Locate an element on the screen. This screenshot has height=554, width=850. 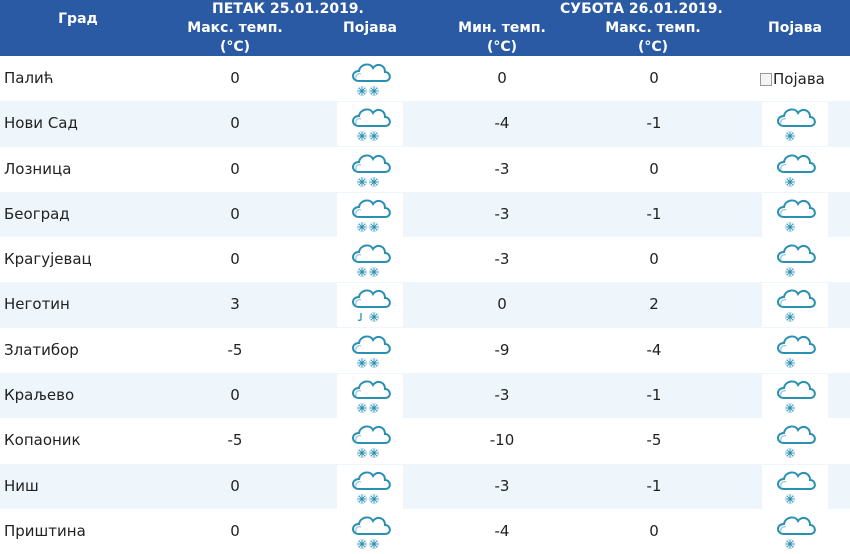
cloud-sleet-icon is located at coordinates (371, 306).